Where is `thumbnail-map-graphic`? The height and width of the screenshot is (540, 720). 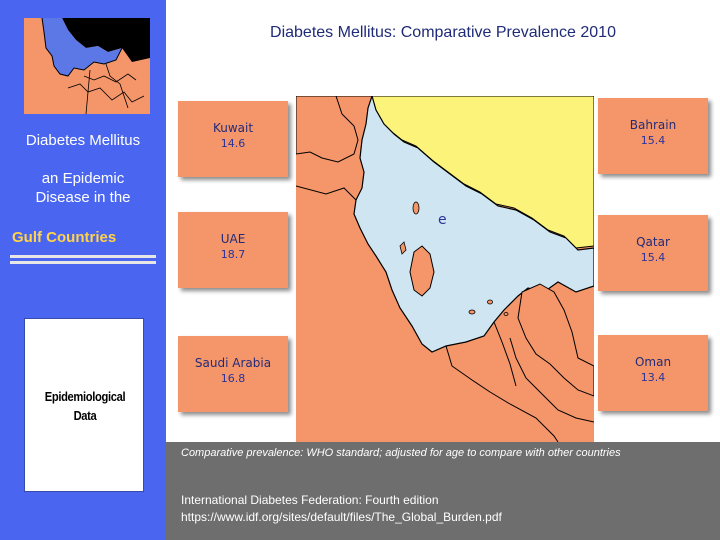
thumbnail-map-graphic is located at coordinates (87, 66).